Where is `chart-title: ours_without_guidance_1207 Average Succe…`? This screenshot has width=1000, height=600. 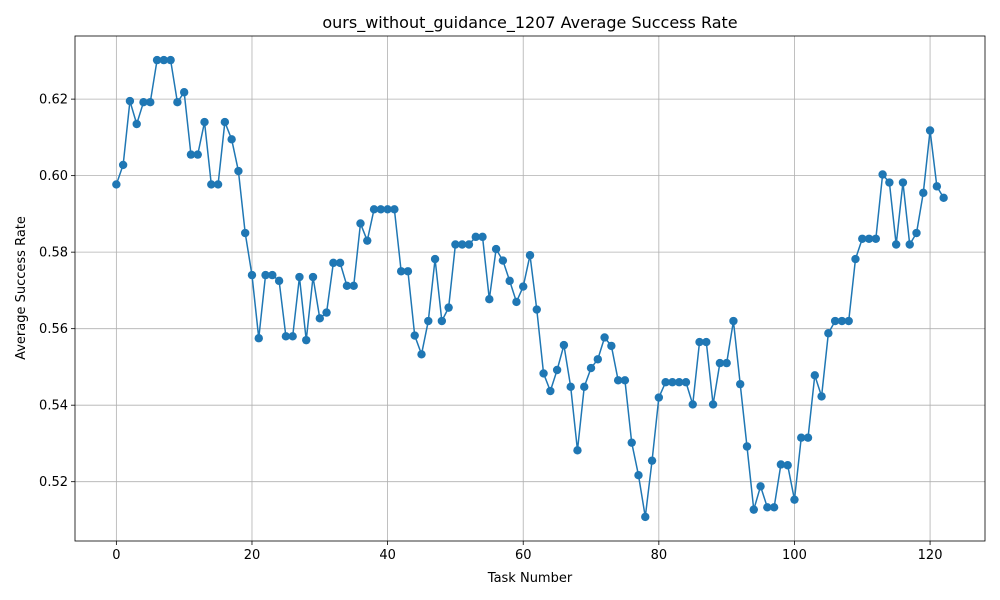
chart-title: ours_without_guidance_1207 Average Succe… is located at coordinates (529, 23).